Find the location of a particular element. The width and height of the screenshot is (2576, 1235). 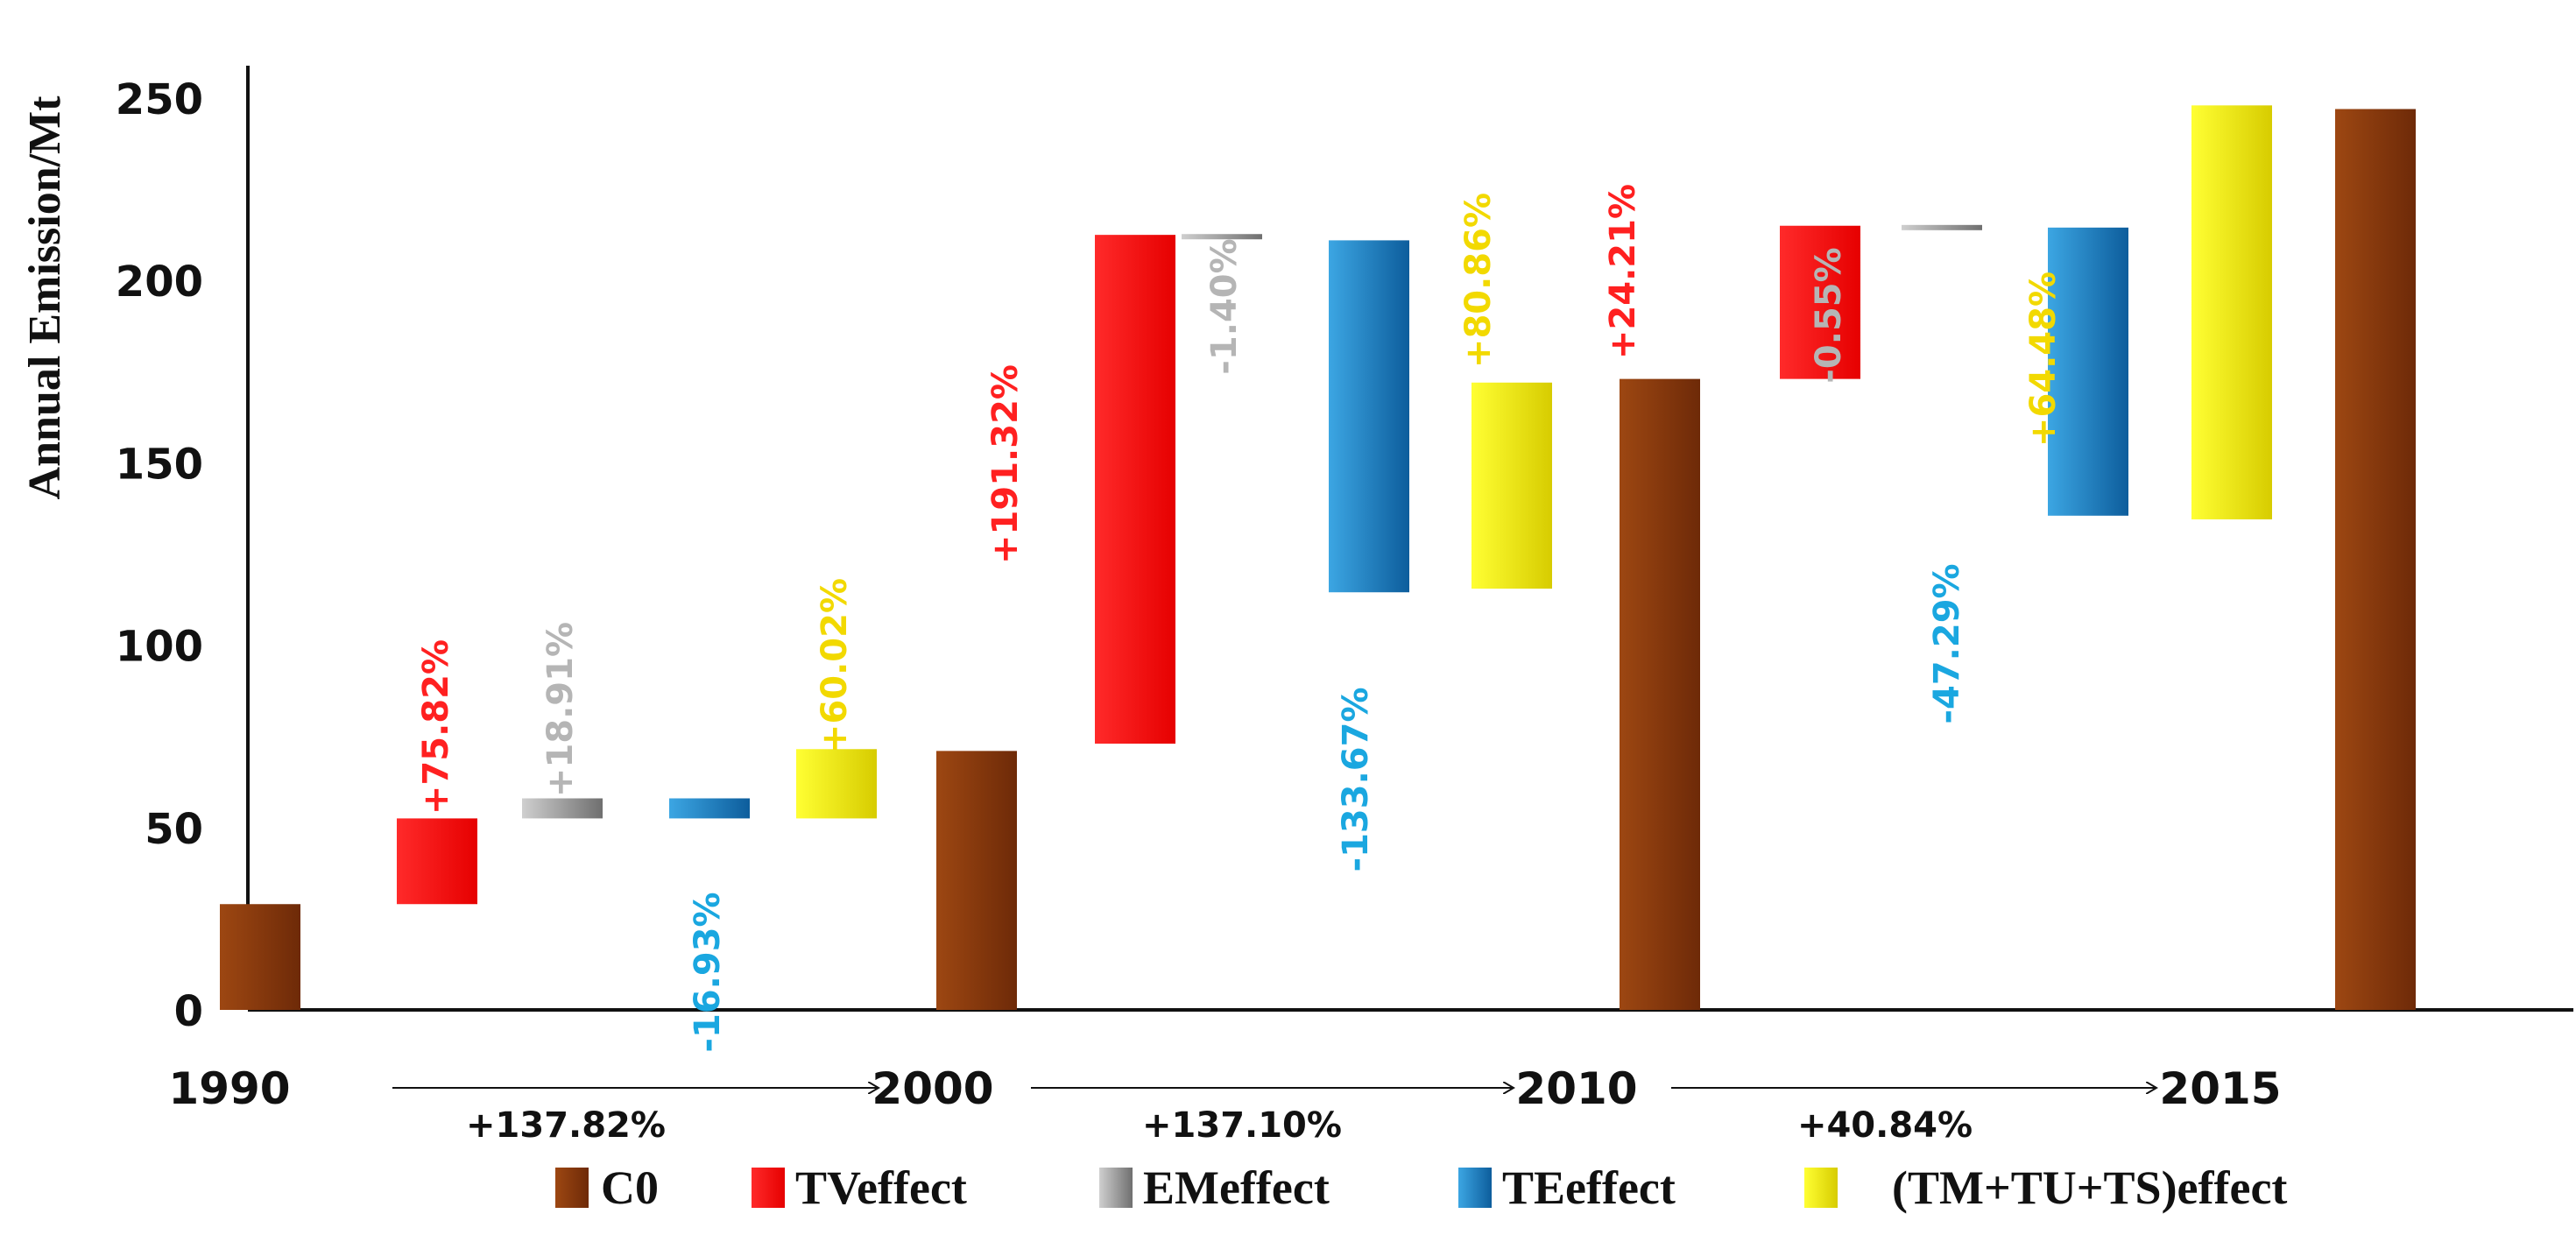

growth-label: +137.10% is located at coordinates (1242, 1125).